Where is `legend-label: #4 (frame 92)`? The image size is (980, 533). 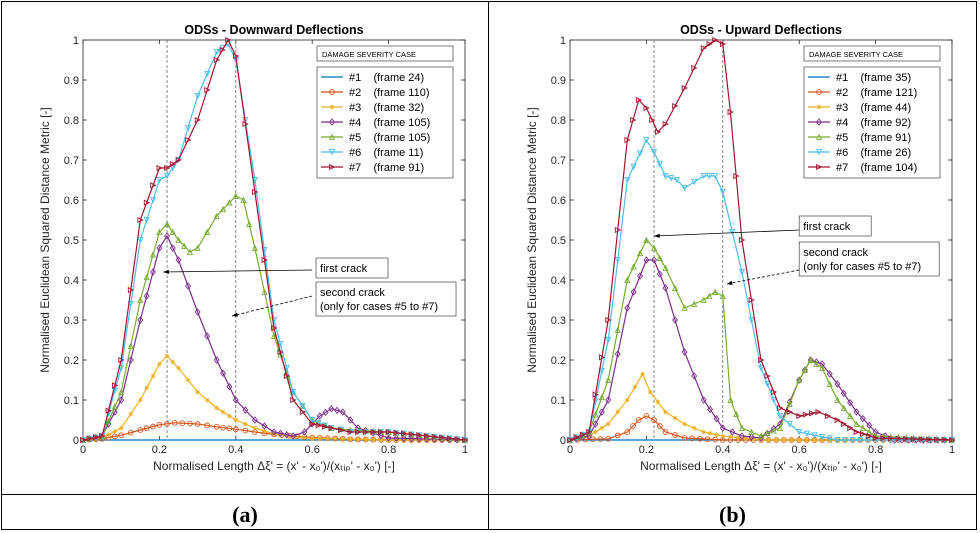 legend-label: #4 (frame 92) is located at coordinates (873, 123).